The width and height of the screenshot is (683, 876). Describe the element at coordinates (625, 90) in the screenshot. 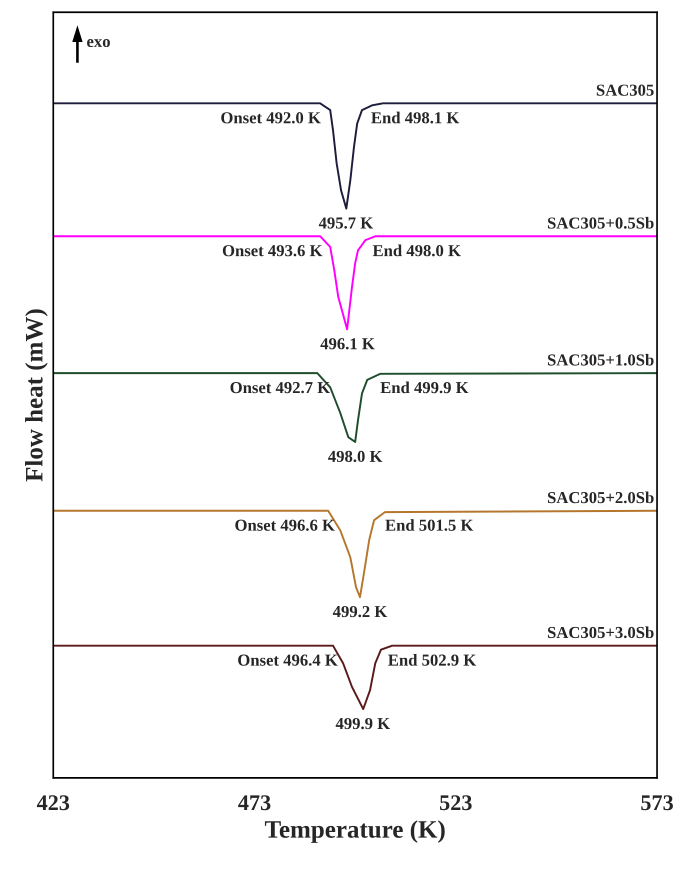

I see `series-label: SAC305` at that location.